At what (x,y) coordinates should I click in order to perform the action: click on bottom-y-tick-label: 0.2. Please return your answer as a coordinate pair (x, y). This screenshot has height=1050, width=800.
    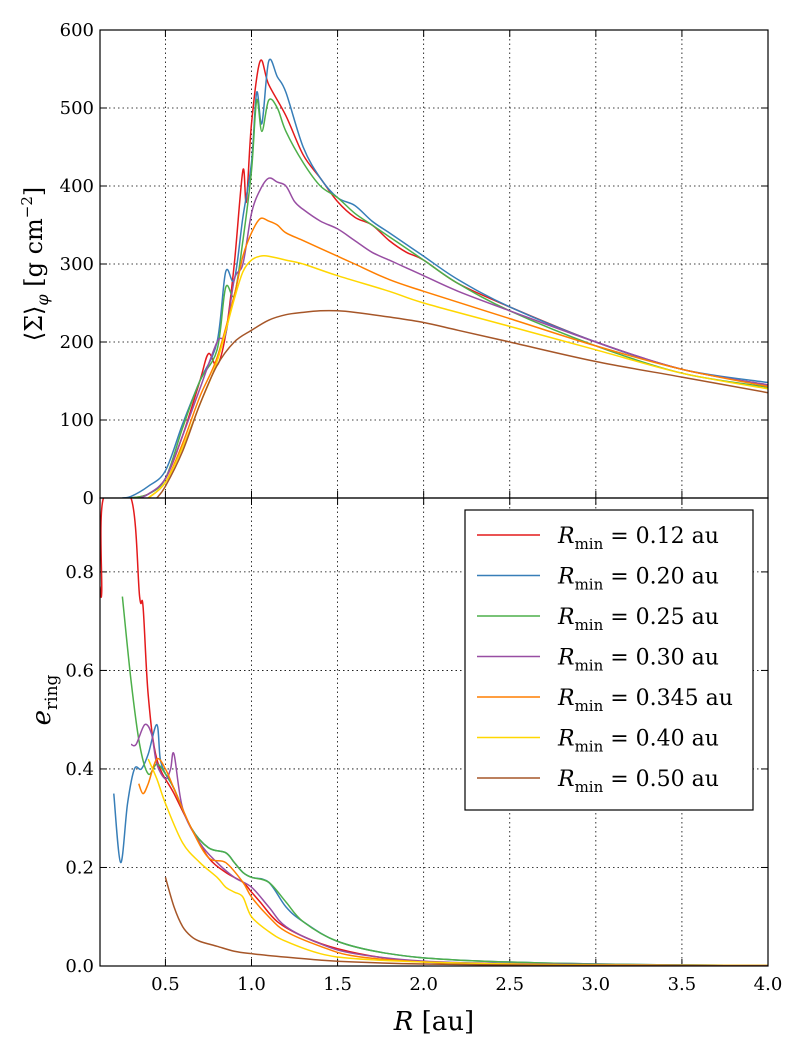
    Looking at the image, I should click on (79, 867).